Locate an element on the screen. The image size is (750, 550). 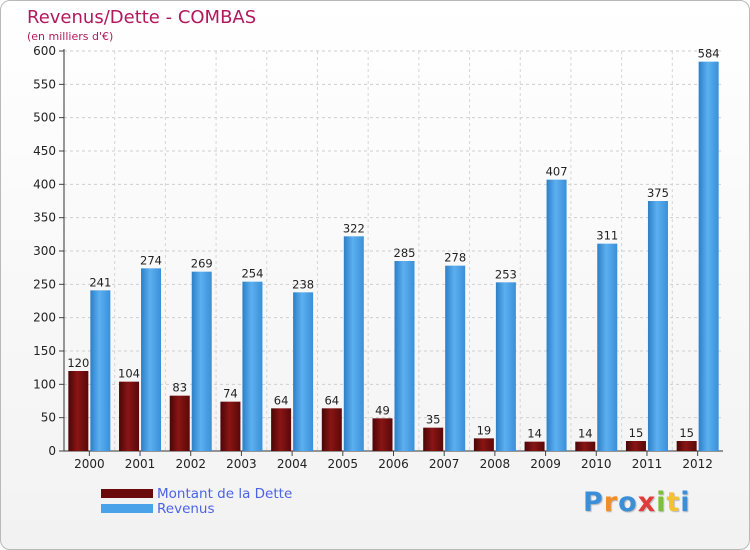
y-tick-label: 250 is located at coordinates (44, 284).